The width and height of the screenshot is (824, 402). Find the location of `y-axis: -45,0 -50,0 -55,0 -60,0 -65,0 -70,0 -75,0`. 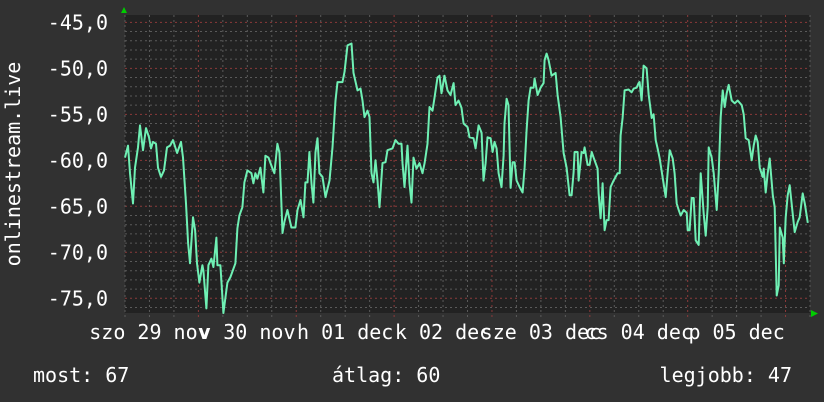

y-axis: -45,0 -50,0 -55,0 -60,0 -65,0 -70,0 -75,0 is located at coordinates (78, 160).